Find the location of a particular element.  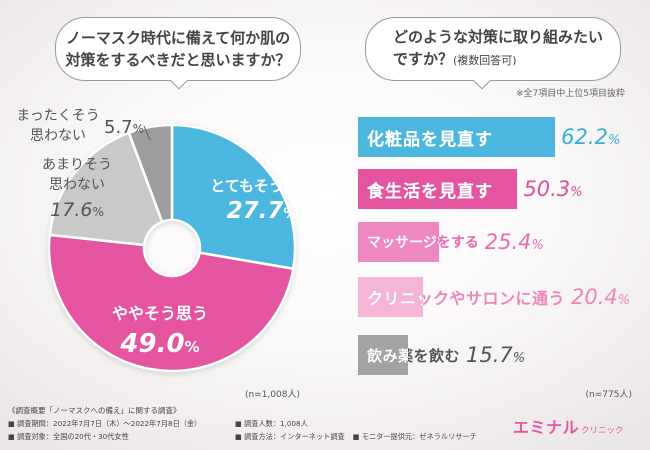

bar-chart-note: ※全7項目中上位5項目抜粋 is located at coordinates (570, 94).